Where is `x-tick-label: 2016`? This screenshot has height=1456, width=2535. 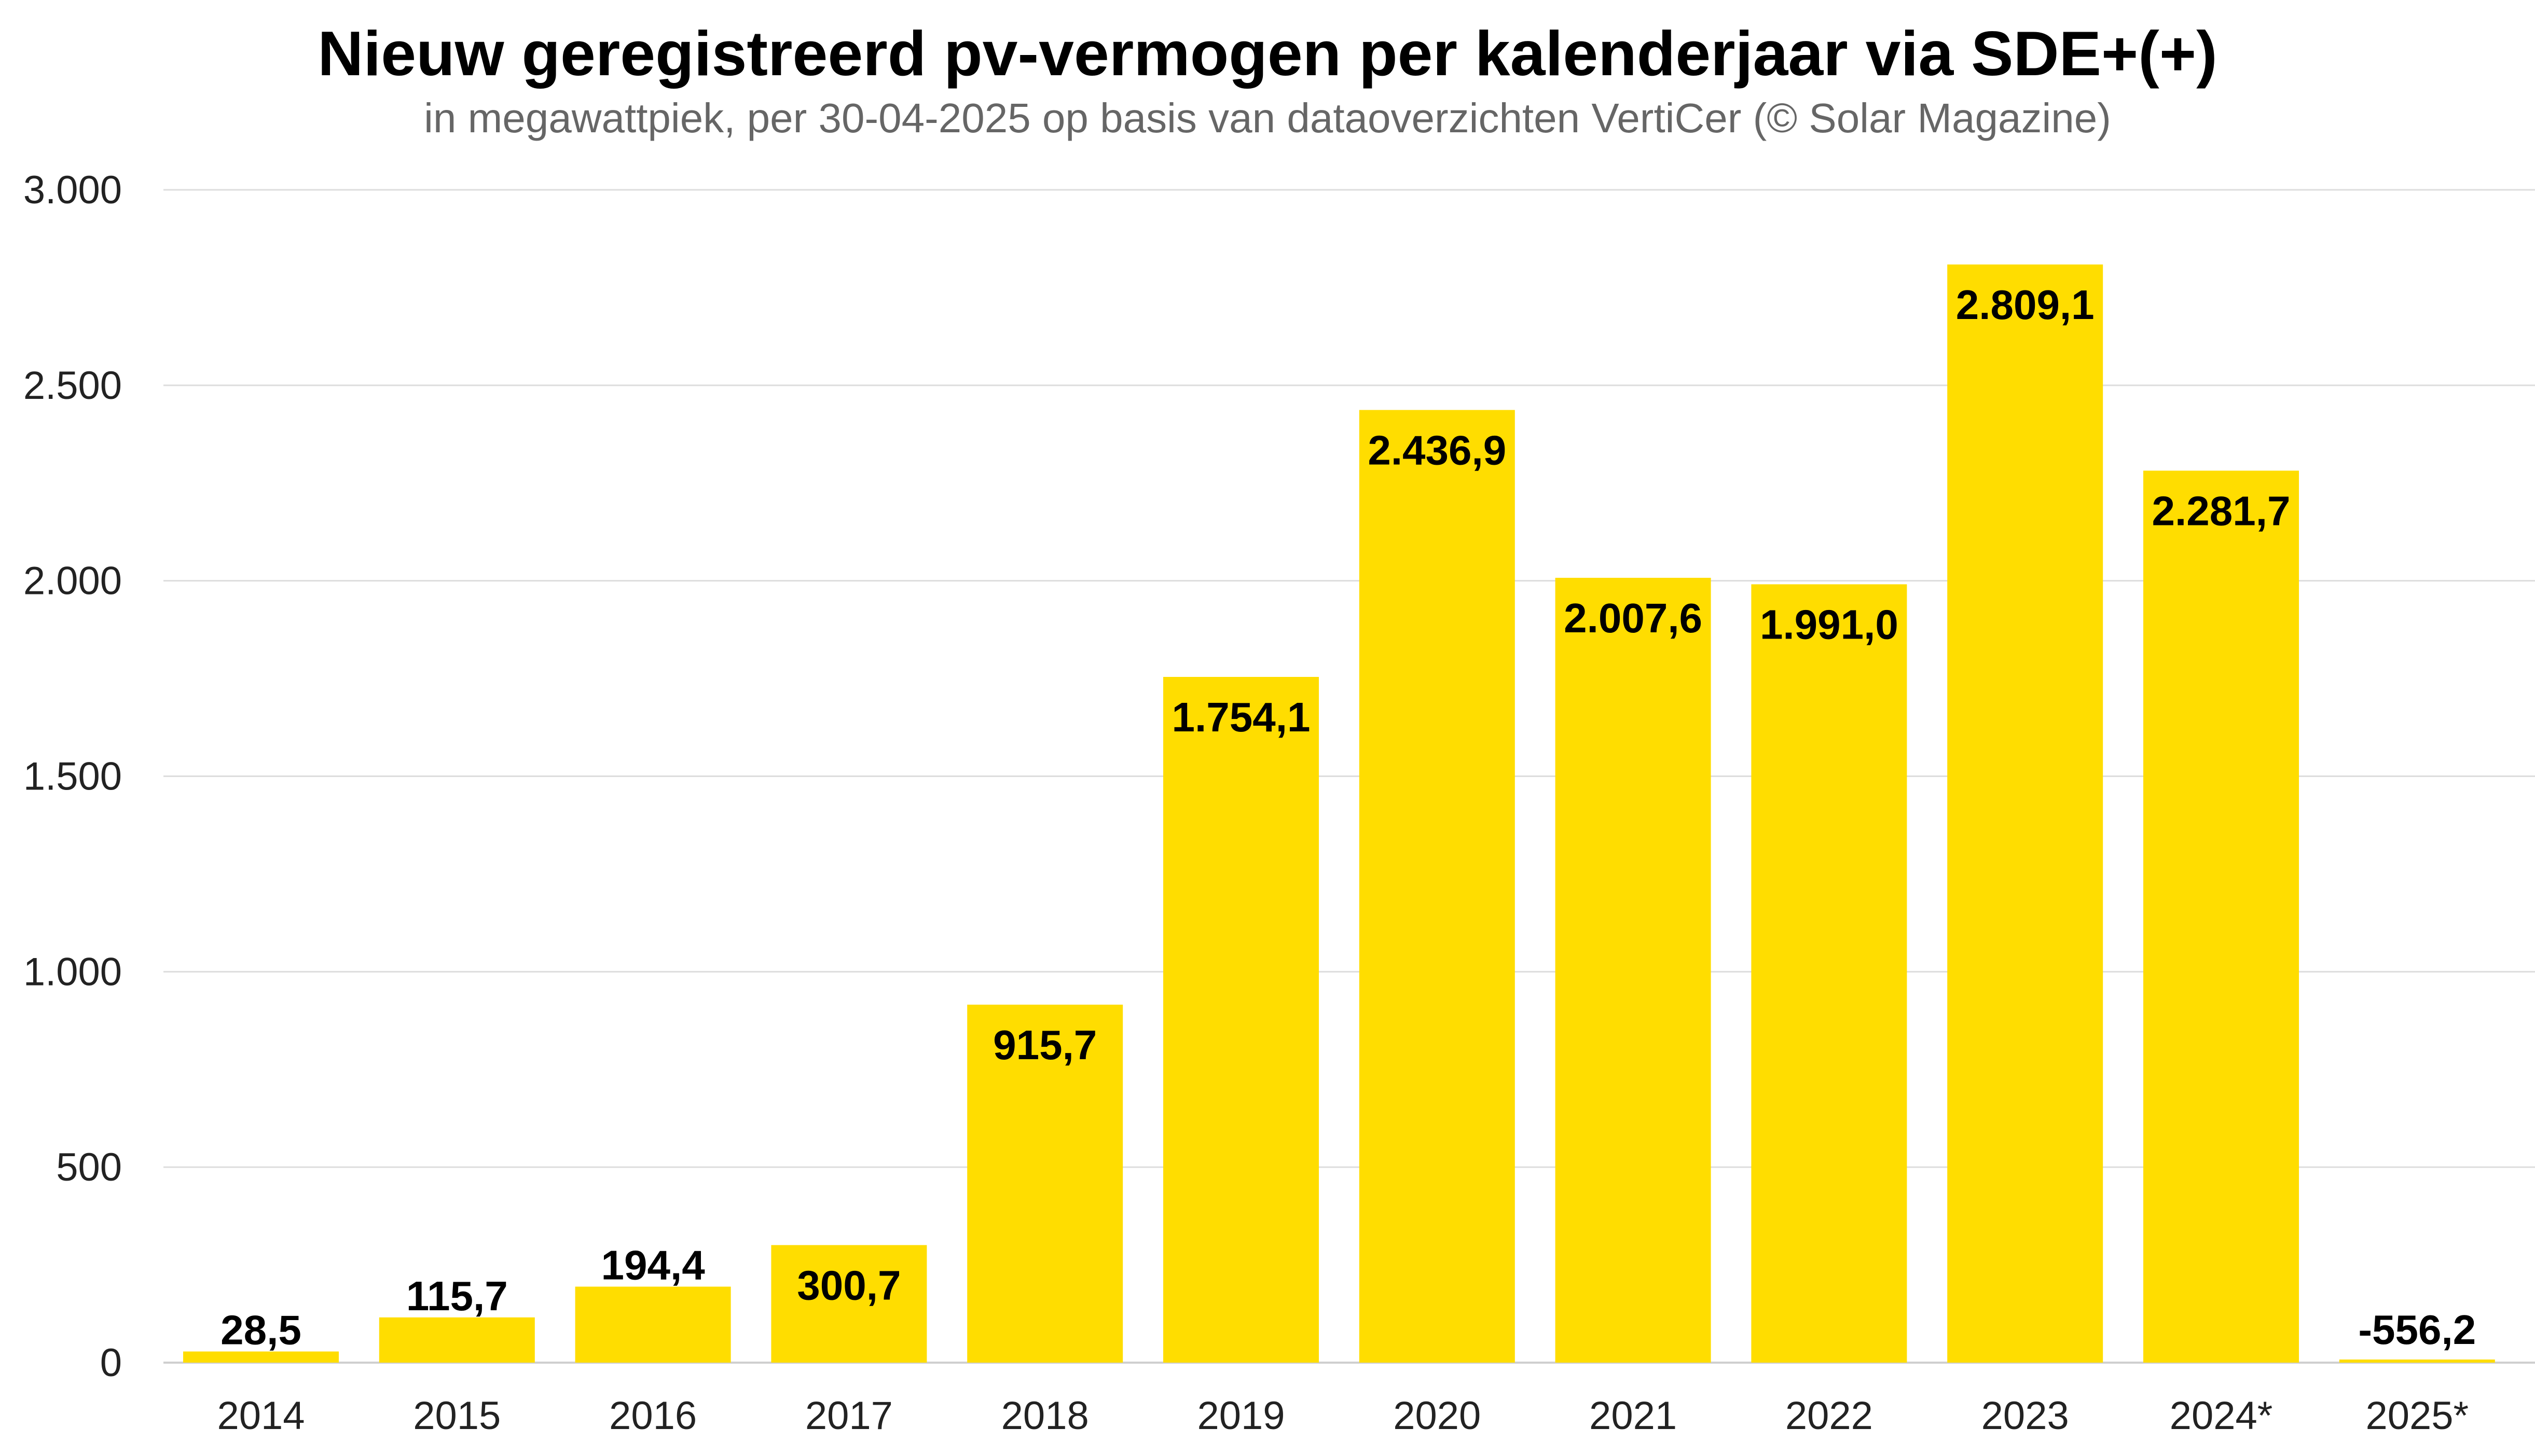
x-tick-label: 2016 is located at coordinates (653, 1416).